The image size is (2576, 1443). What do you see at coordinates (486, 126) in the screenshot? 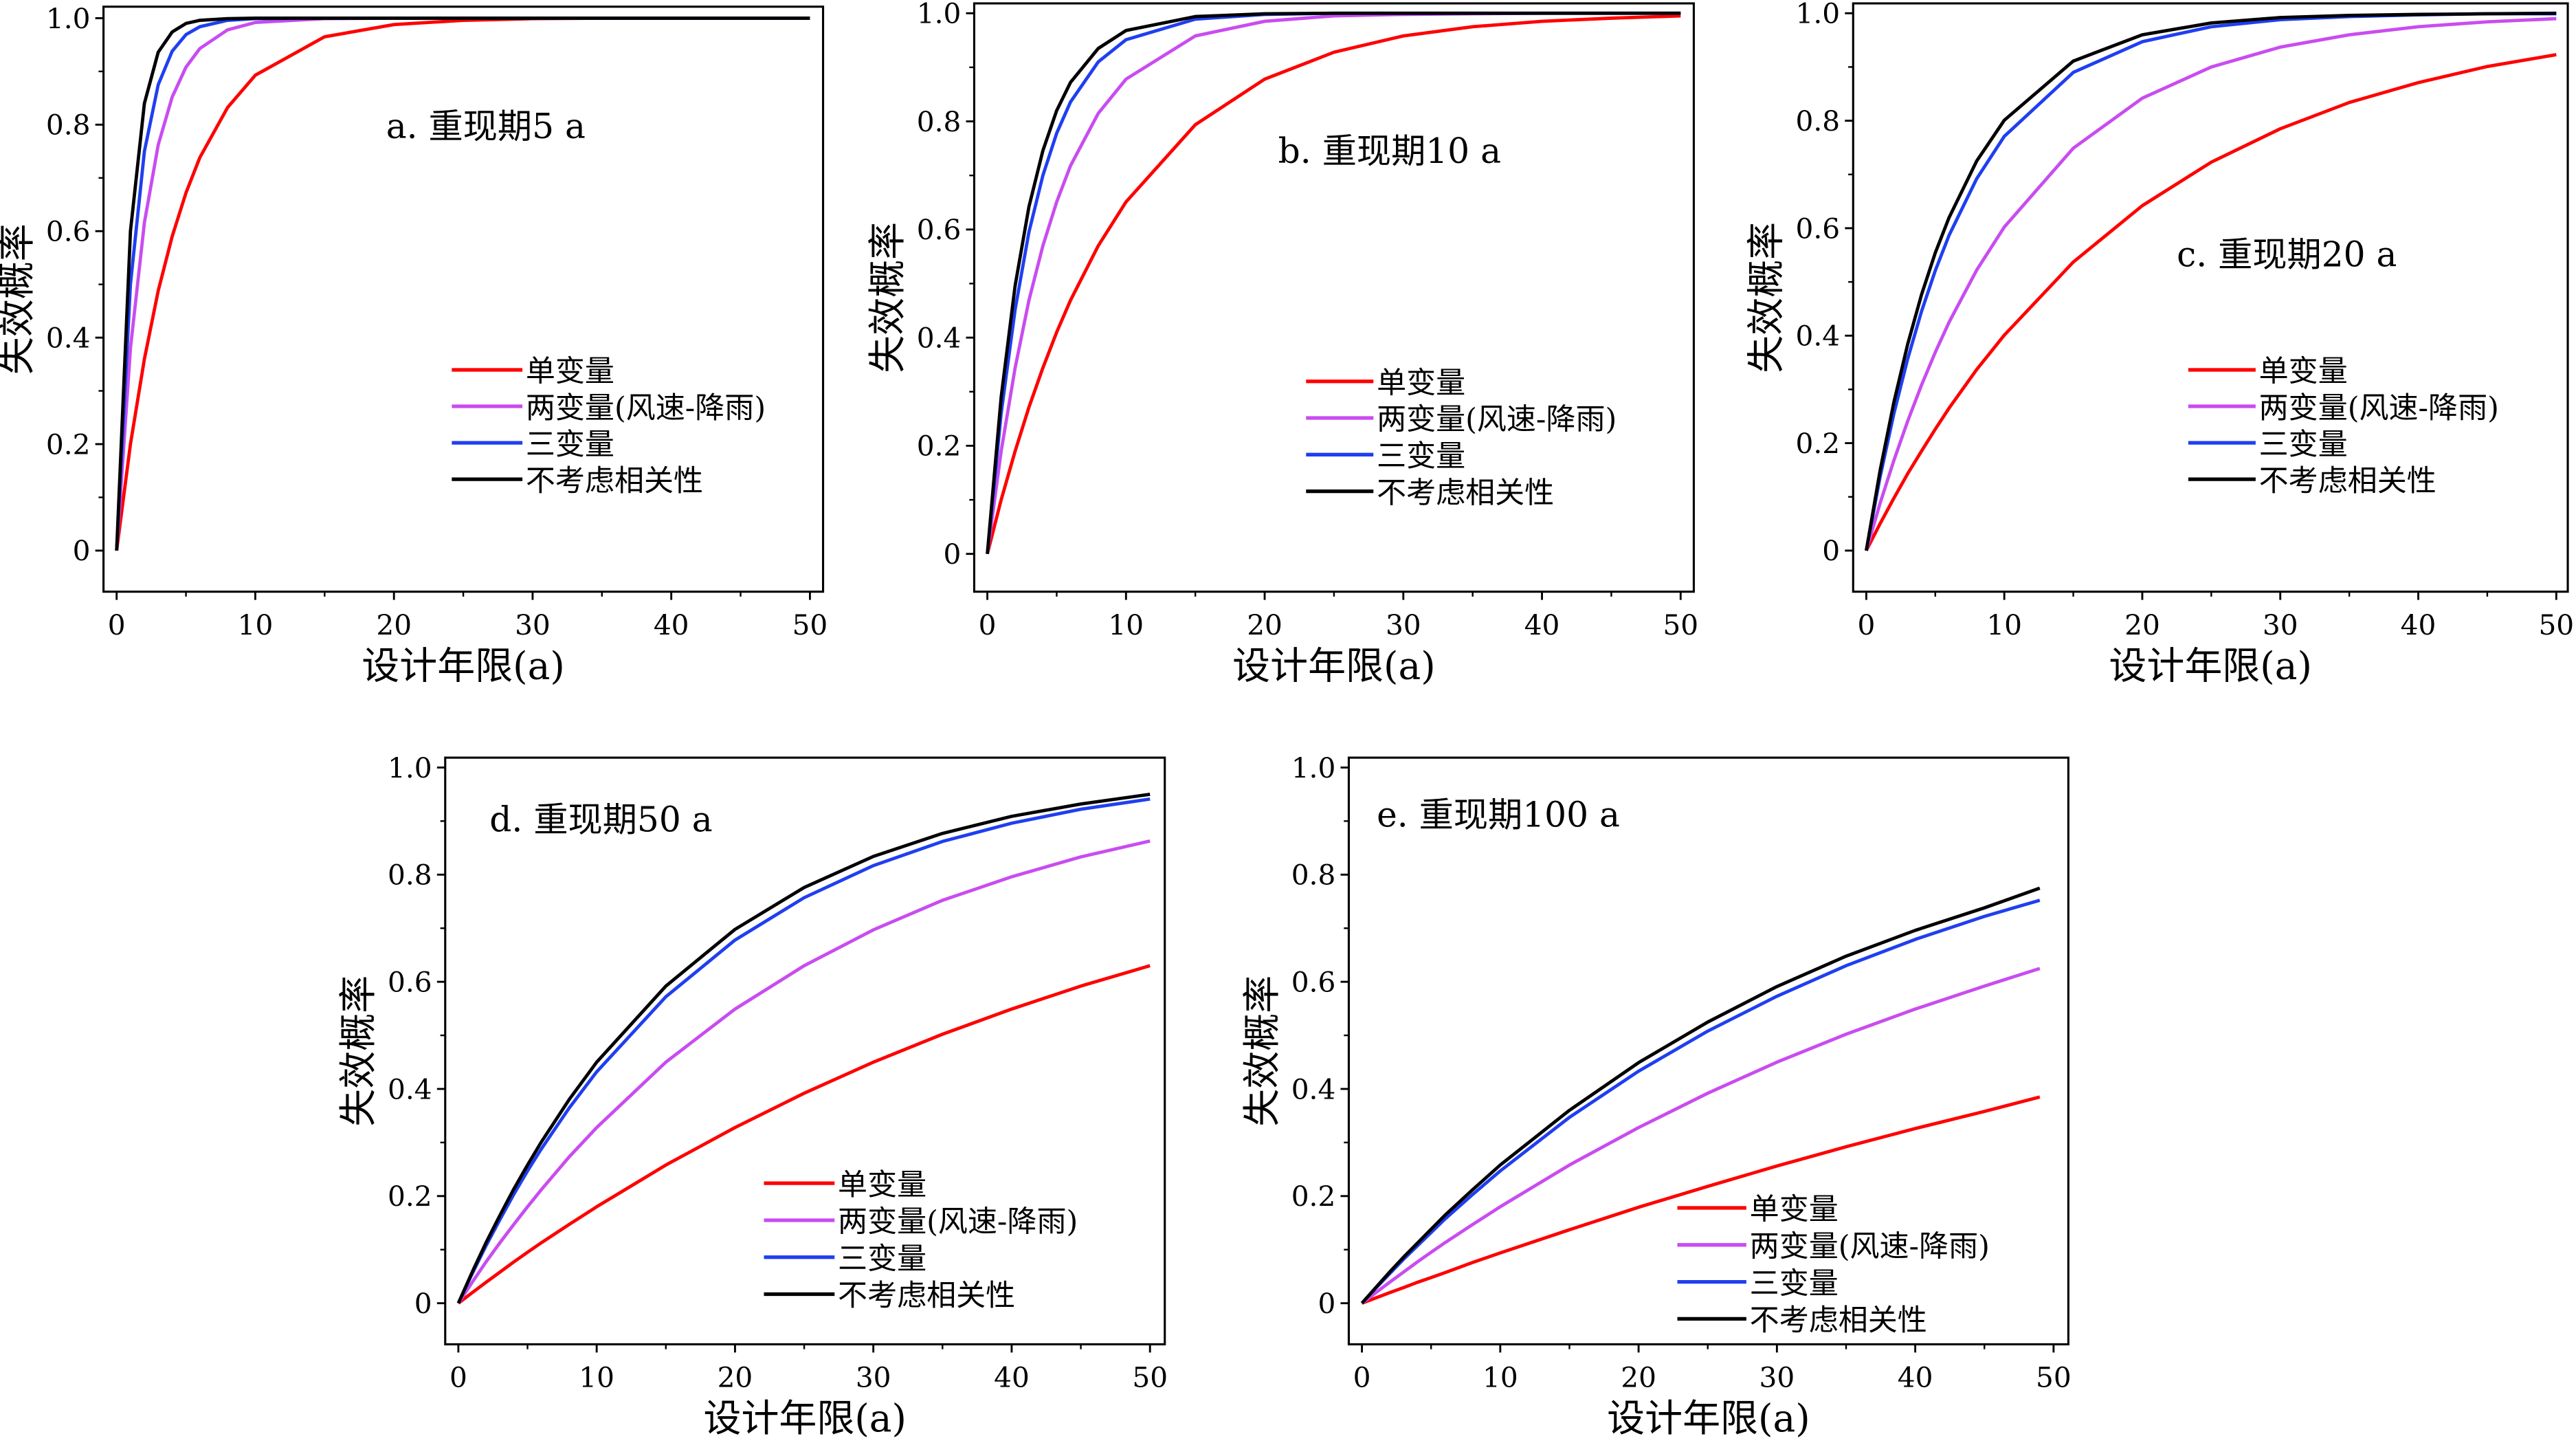
I see `chart-title: a. 重现期5 a` at bounding box center [486, 126].